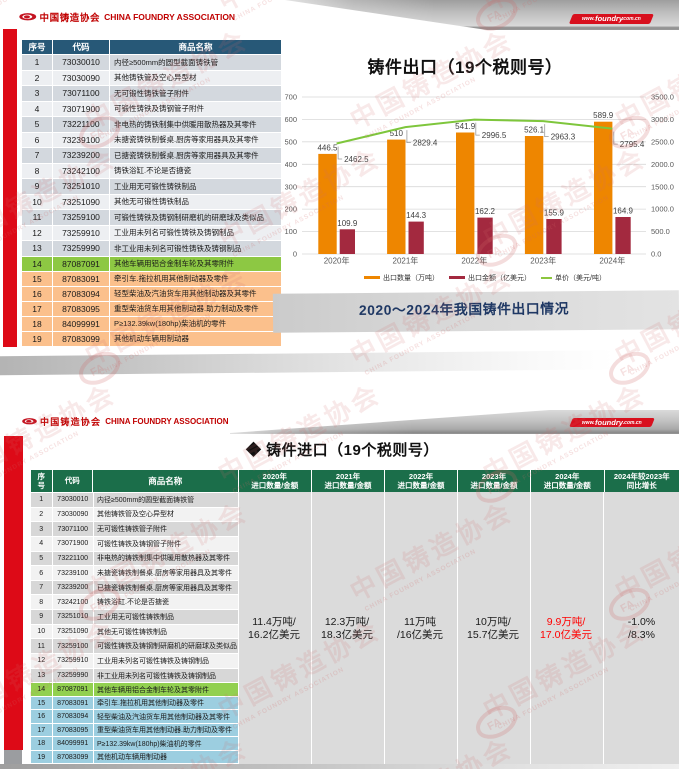  I want to click on svg-text: 446.5, so click(327, 147).